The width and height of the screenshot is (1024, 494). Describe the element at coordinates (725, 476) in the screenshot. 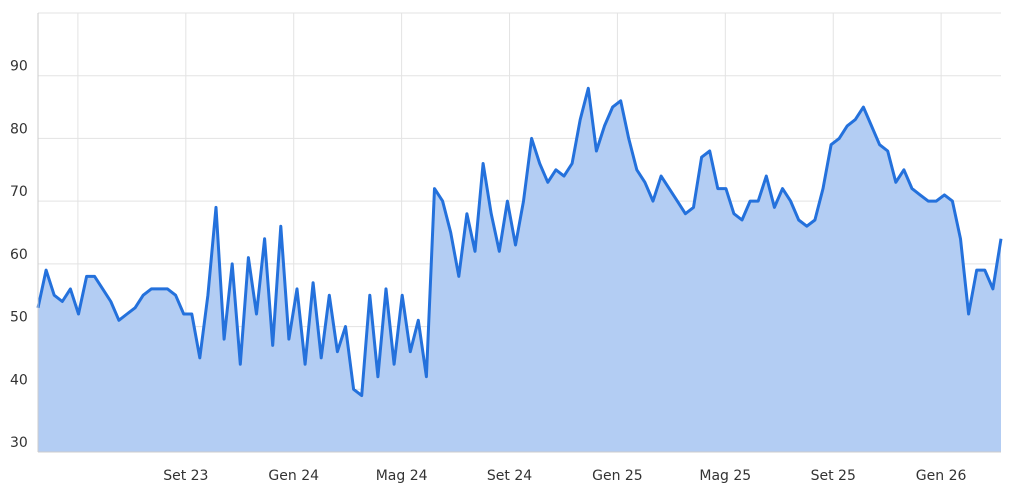

I see `x-tick-label: Mag 25` at that location.